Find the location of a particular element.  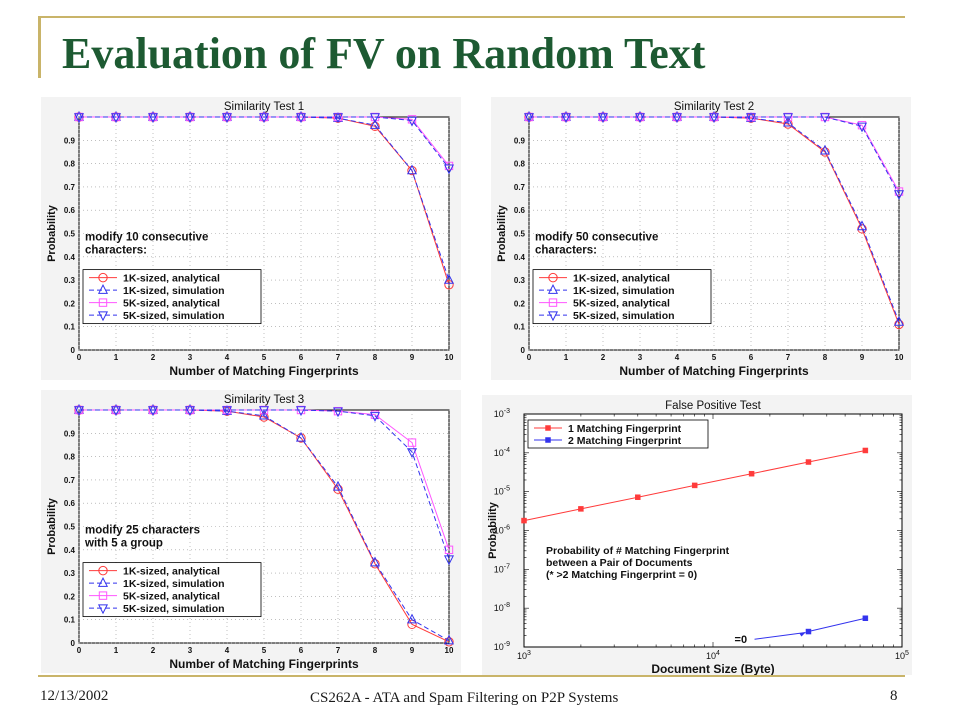

legend-label: 1K-sized, analytical is located at coordinates (621, 279).